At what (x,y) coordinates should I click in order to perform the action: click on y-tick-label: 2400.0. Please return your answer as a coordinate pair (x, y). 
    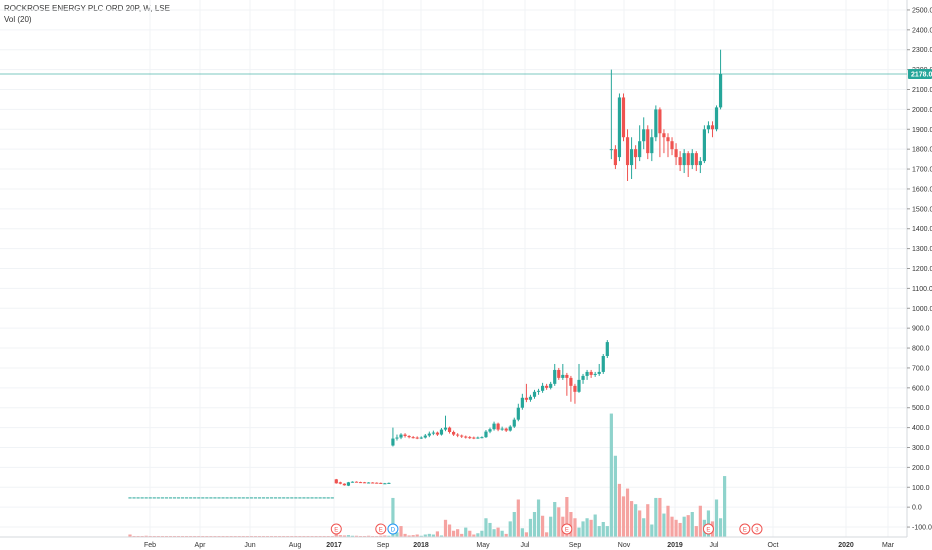
    Looking at the image, I should click on (922, 30).